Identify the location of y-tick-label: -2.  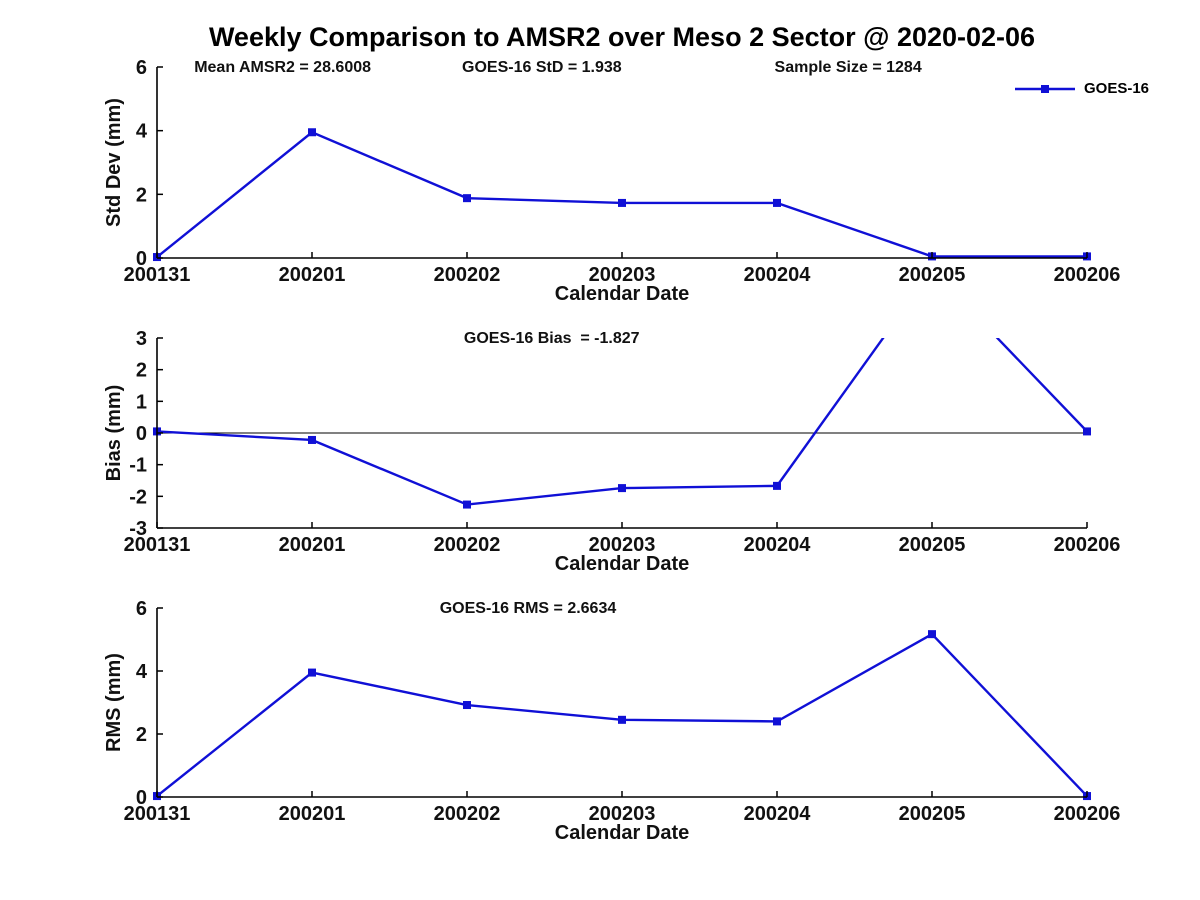
(138, 497).